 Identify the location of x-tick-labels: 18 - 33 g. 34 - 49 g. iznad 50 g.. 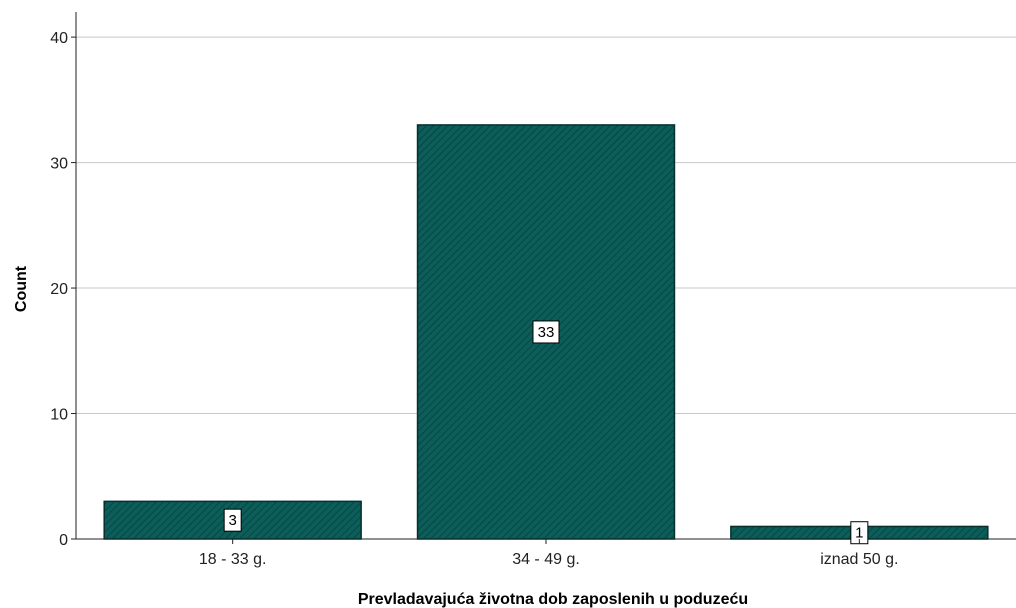
(548, 553).